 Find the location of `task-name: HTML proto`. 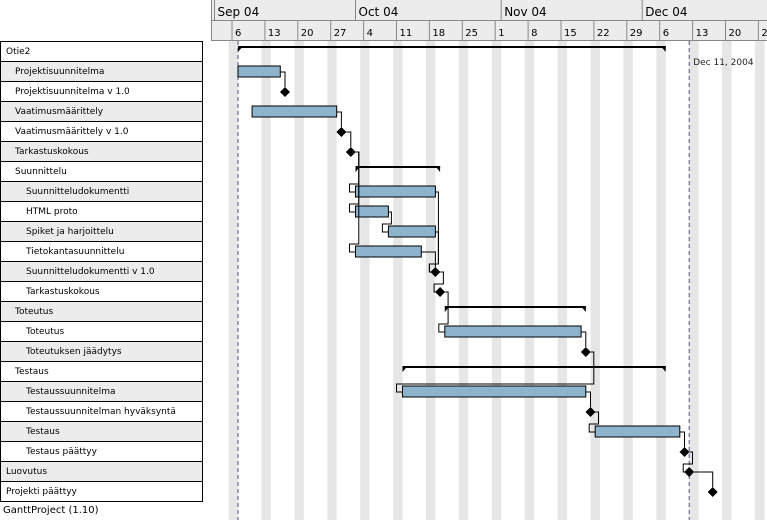

task-name: HTML proto is located at coordinates (52, 211).